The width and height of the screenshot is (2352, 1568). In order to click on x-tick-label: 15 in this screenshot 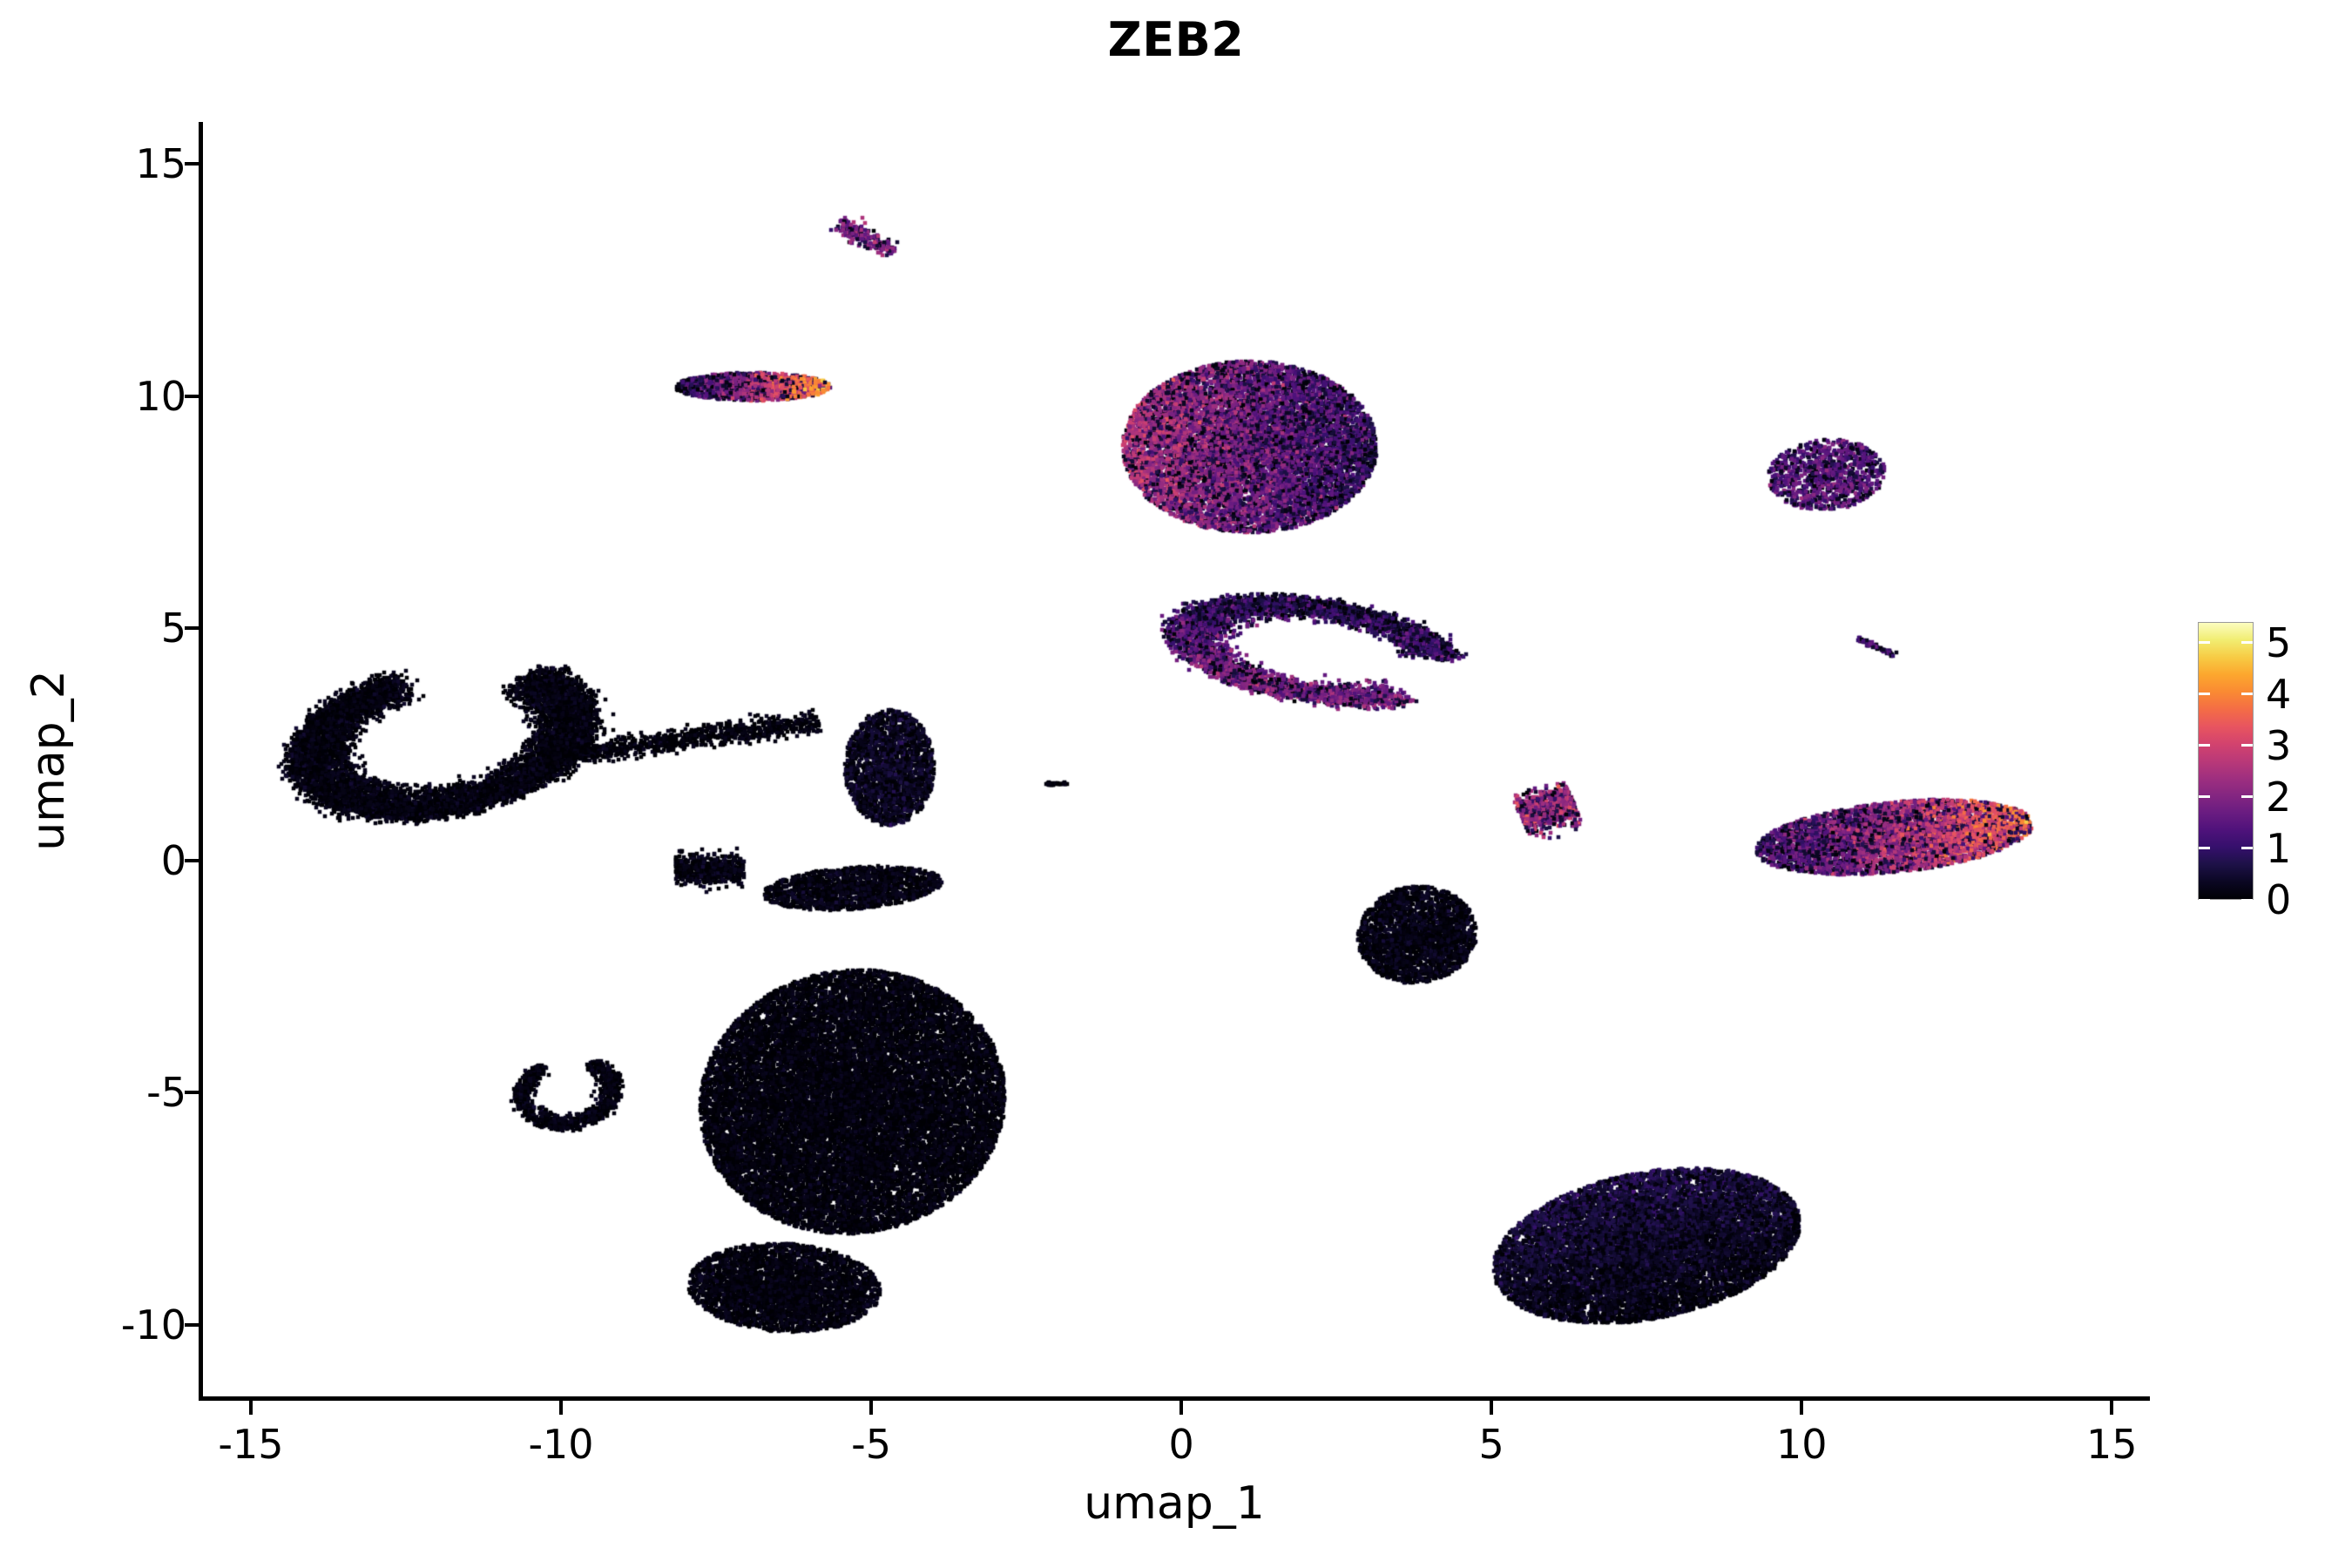, I will do `click(2112, 1444)`.